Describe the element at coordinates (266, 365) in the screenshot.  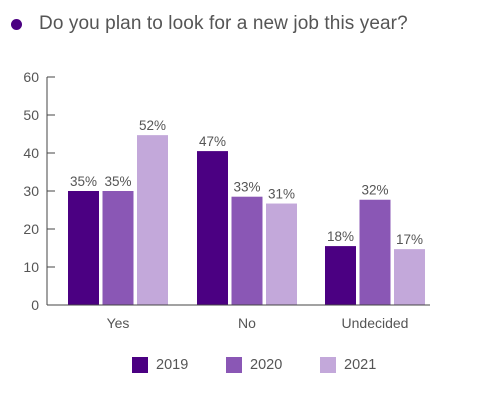
I see `legend-label: 2020` at that location.